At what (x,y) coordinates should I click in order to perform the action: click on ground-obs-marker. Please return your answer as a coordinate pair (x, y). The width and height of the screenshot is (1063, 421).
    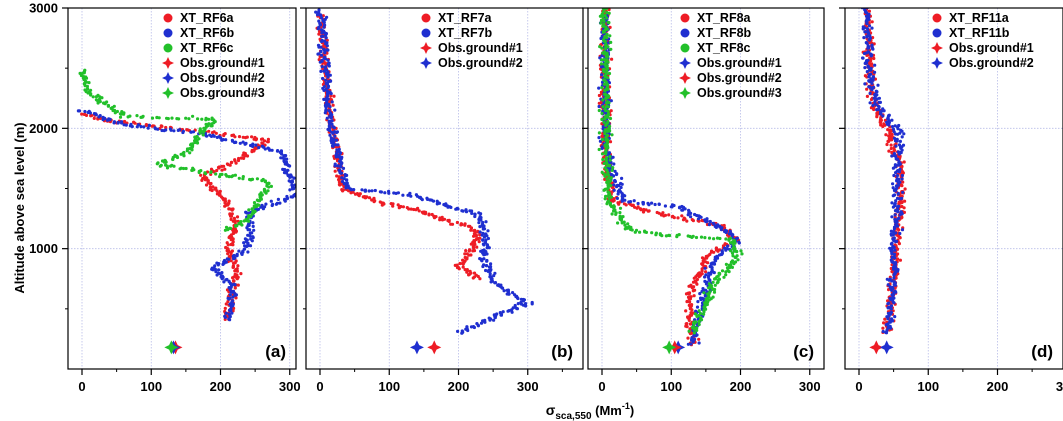
    Looking at the image, I should click on (434, 347).